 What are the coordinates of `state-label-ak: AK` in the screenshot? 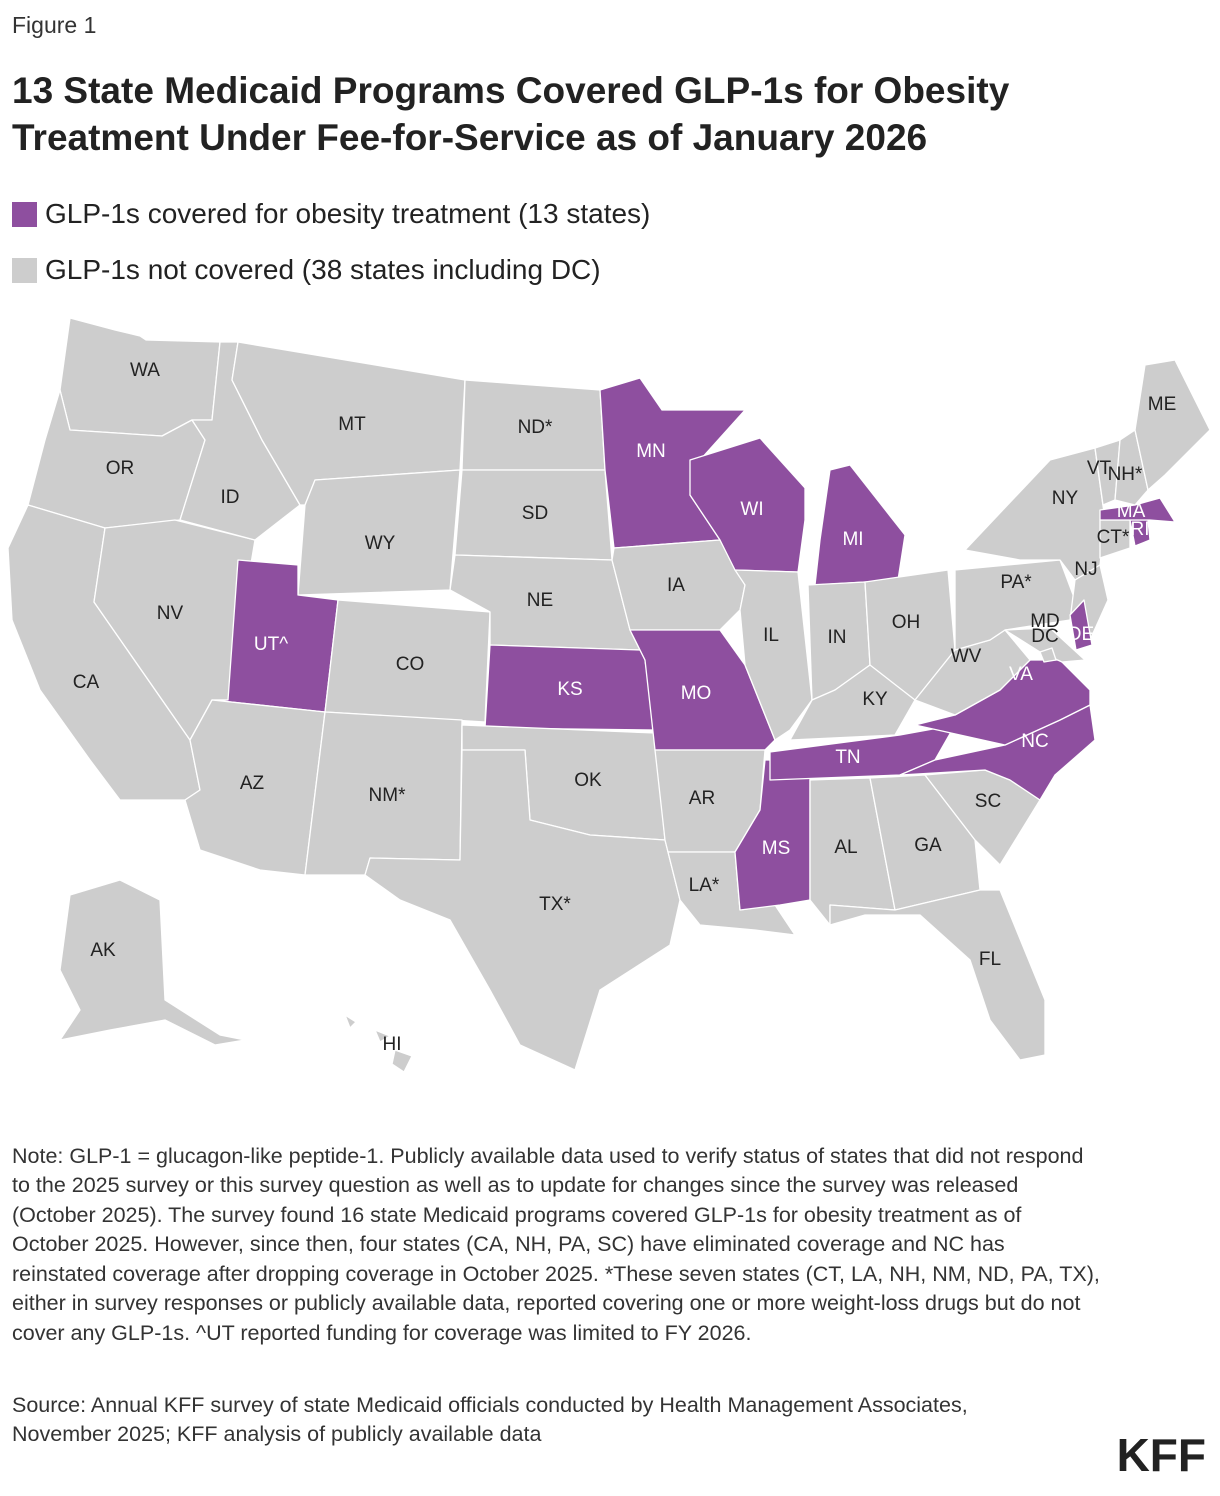 It's located at (103, 950).